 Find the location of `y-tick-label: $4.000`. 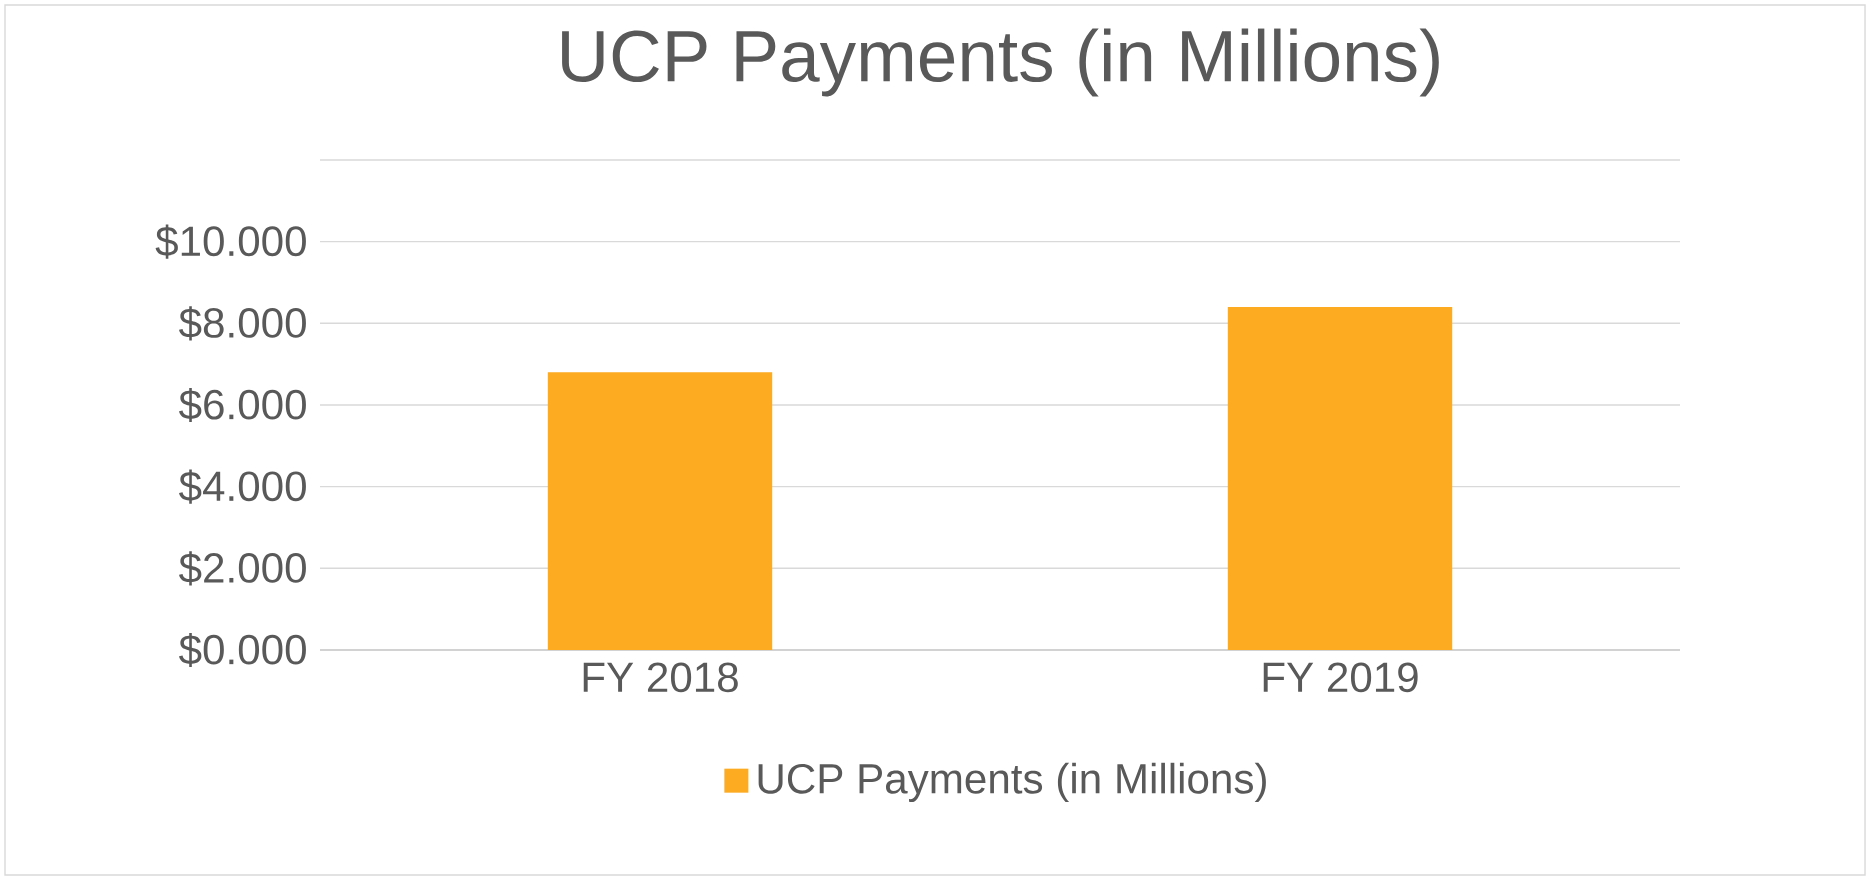

y-tick-label: $4.000 is located at coordinates (242, 486).